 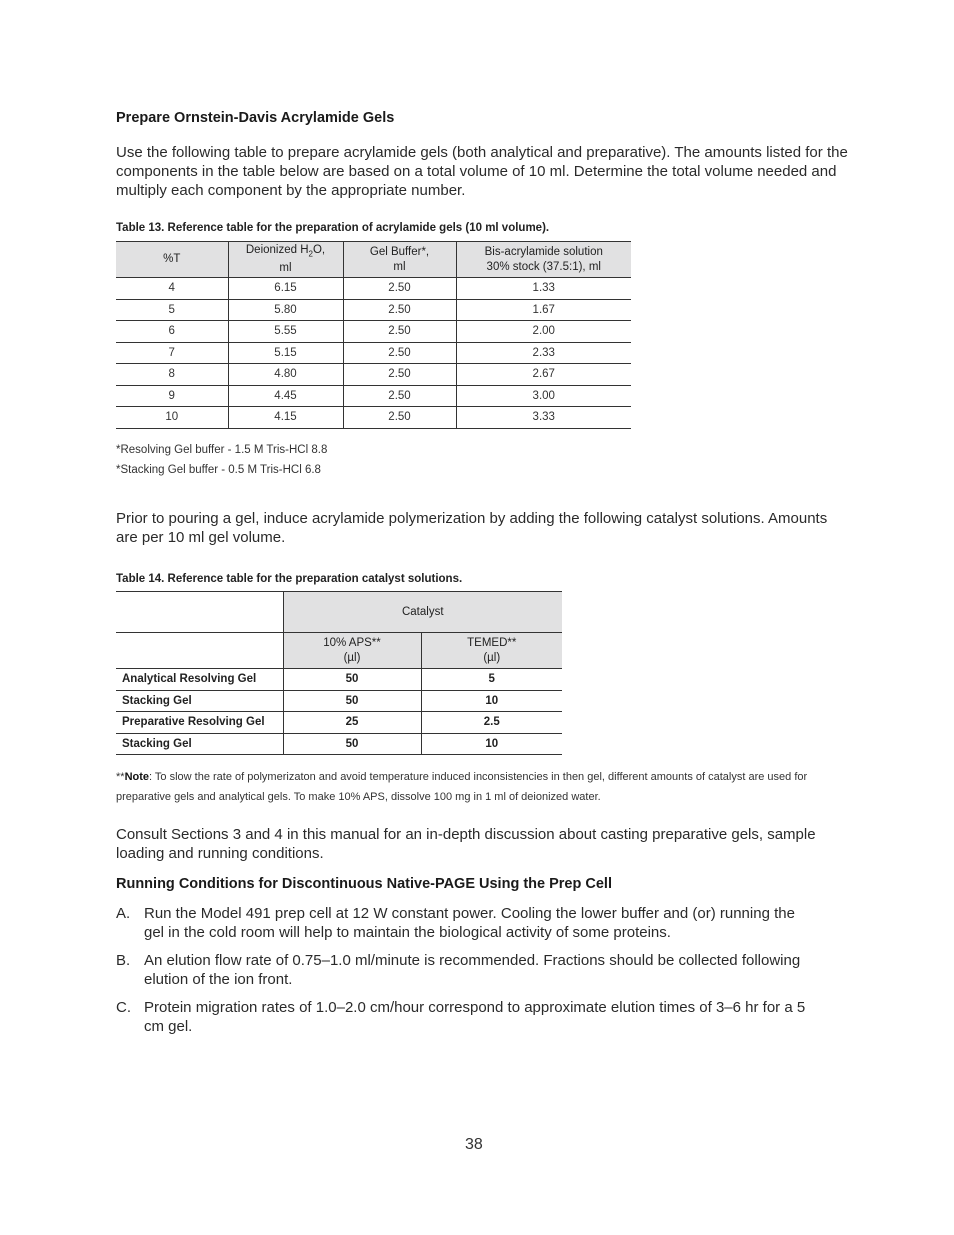 I want to click on table-row: 8 4.80 2.50 2.67, so click(x=373, y=374).